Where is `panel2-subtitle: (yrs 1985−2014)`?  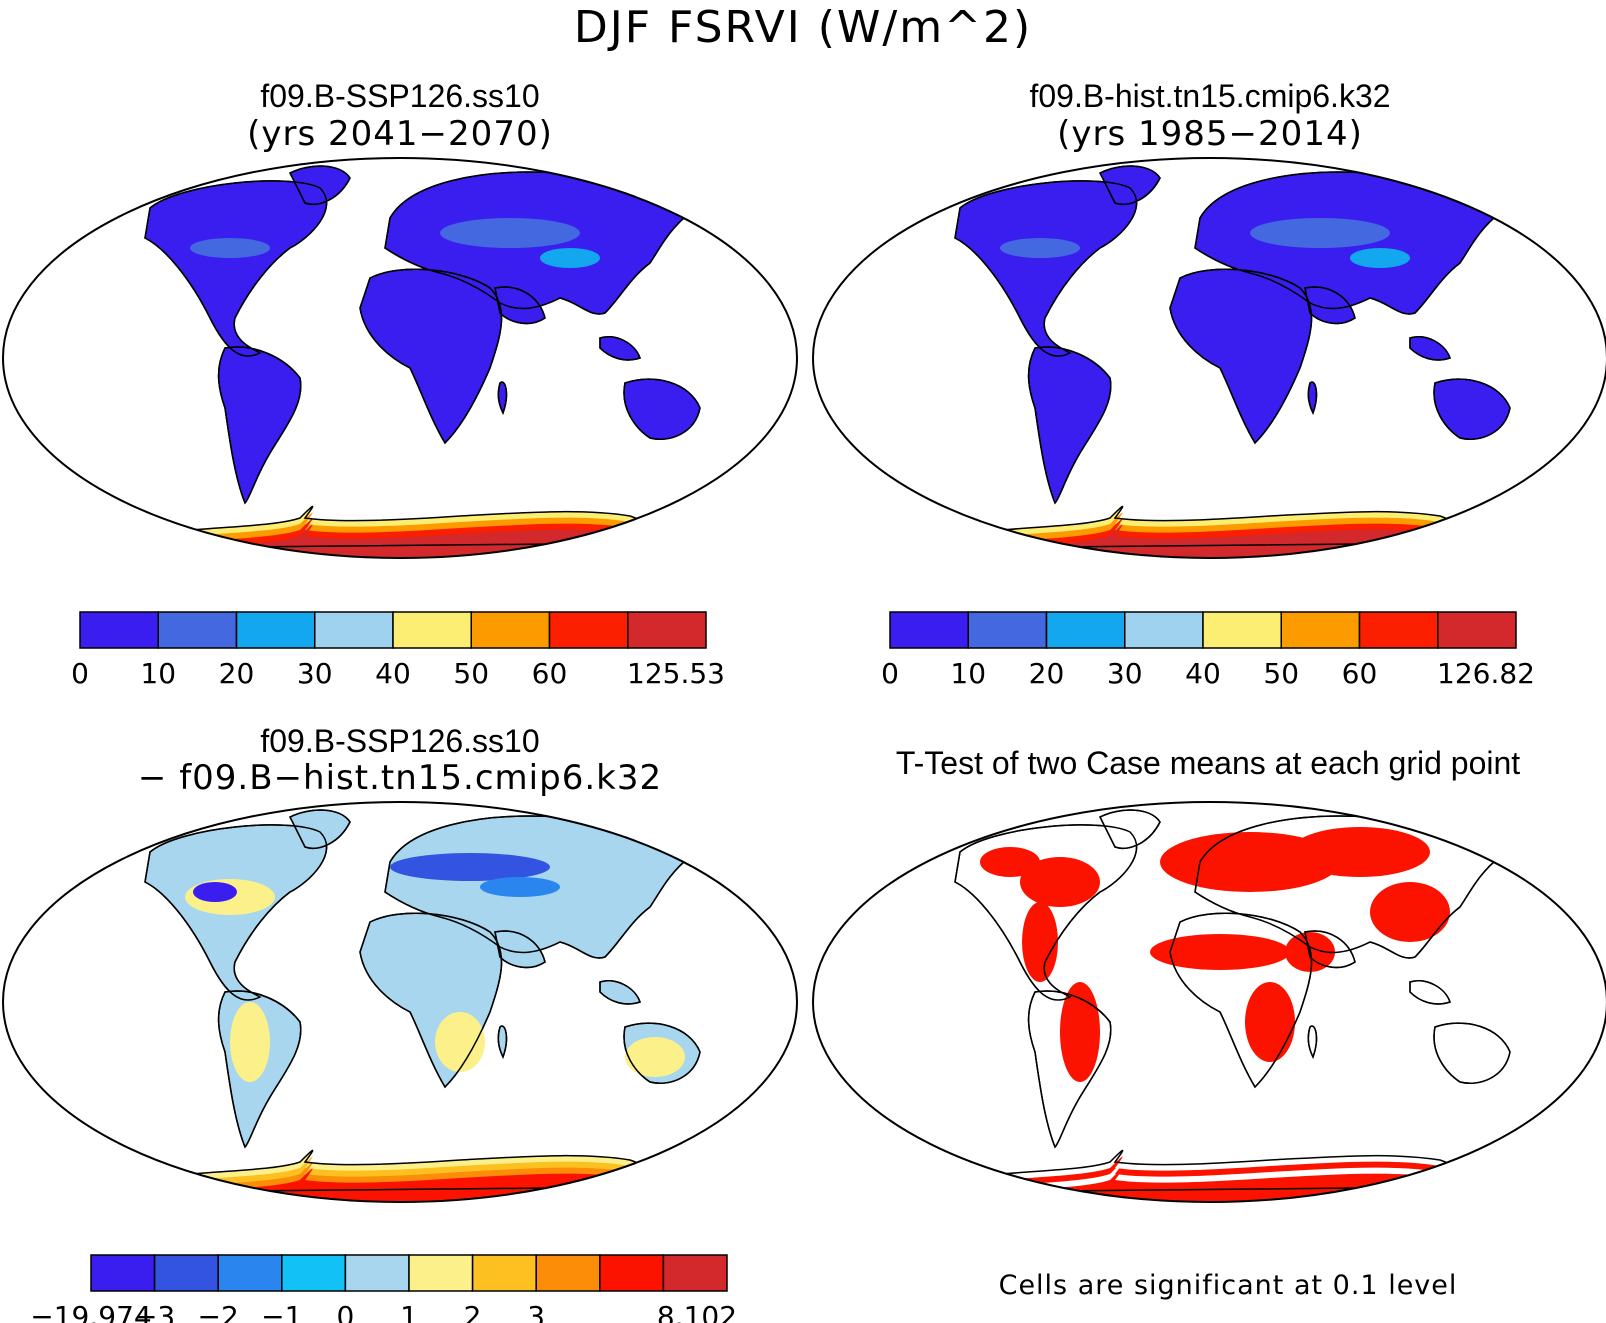
panel2-subtitle: (yrs 1985−2014) is located at coordinates (1210, 134).